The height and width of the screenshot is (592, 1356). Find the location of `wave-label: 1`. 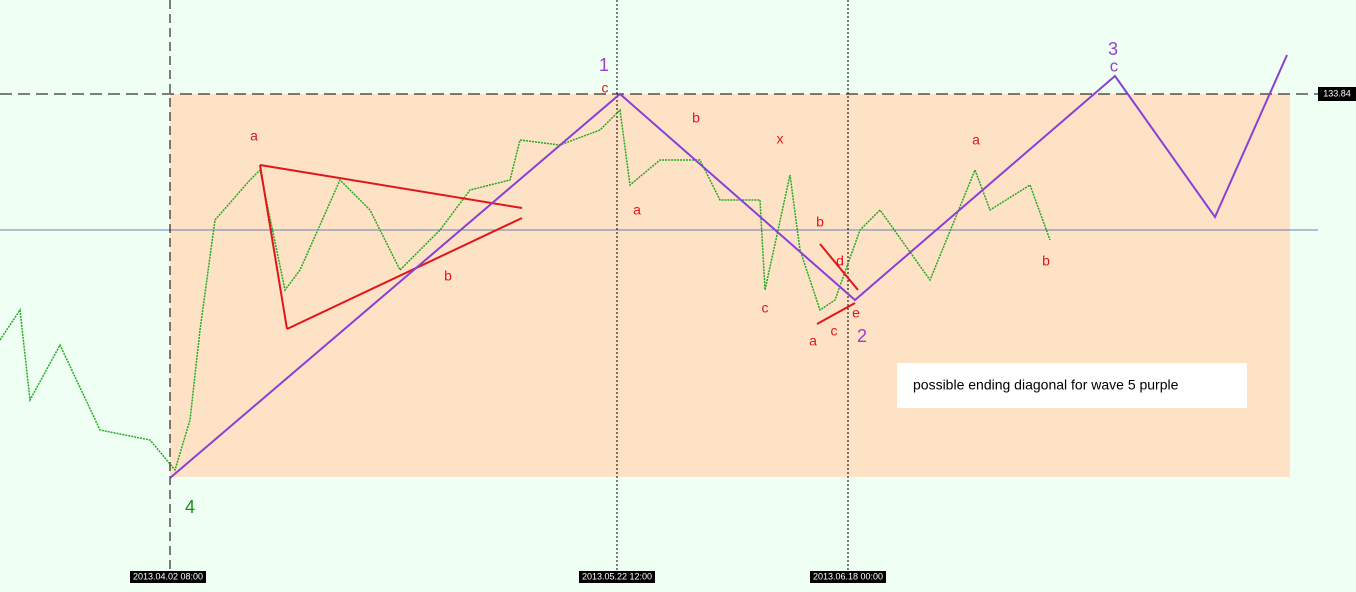

wave-label: 1 is located at coordinates (604, 65).